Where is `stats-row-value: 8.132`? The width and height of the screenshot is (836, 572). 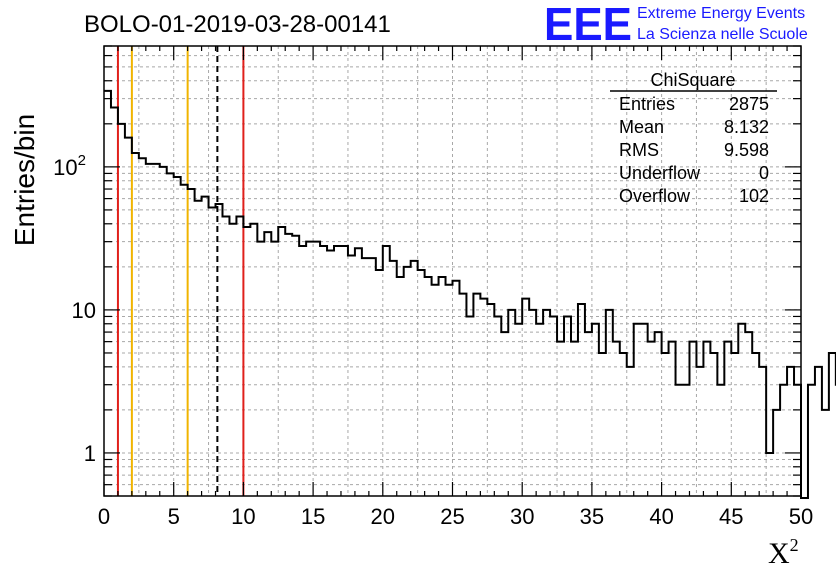 stats-row-value: 8.132 is located at coordinates (746, 127).